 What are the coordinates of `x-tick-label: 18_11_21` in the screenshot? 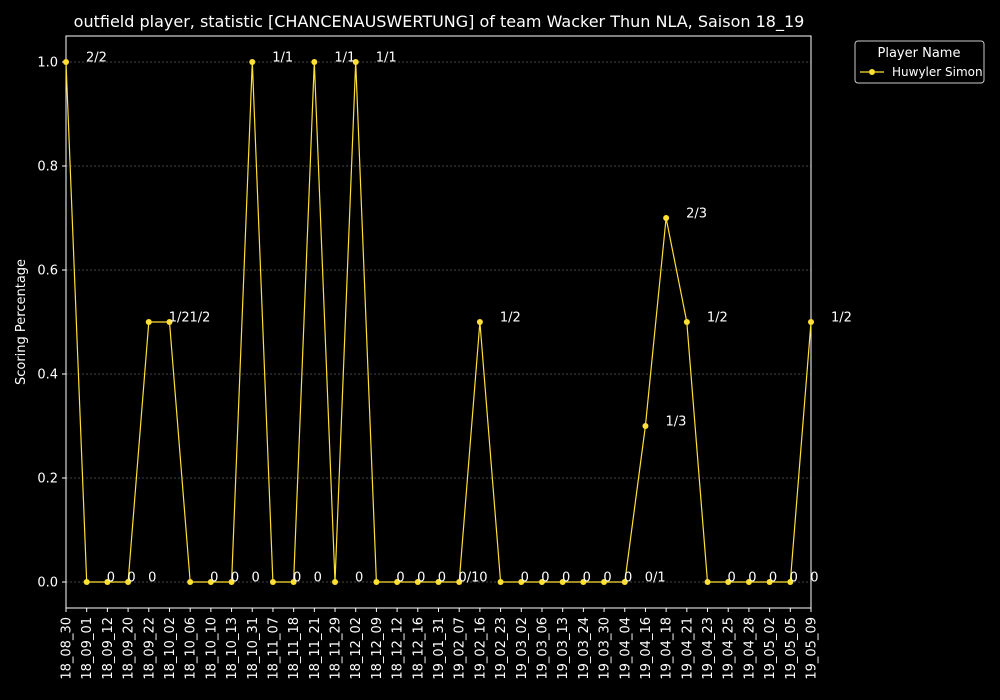 It's located at (315, 648).